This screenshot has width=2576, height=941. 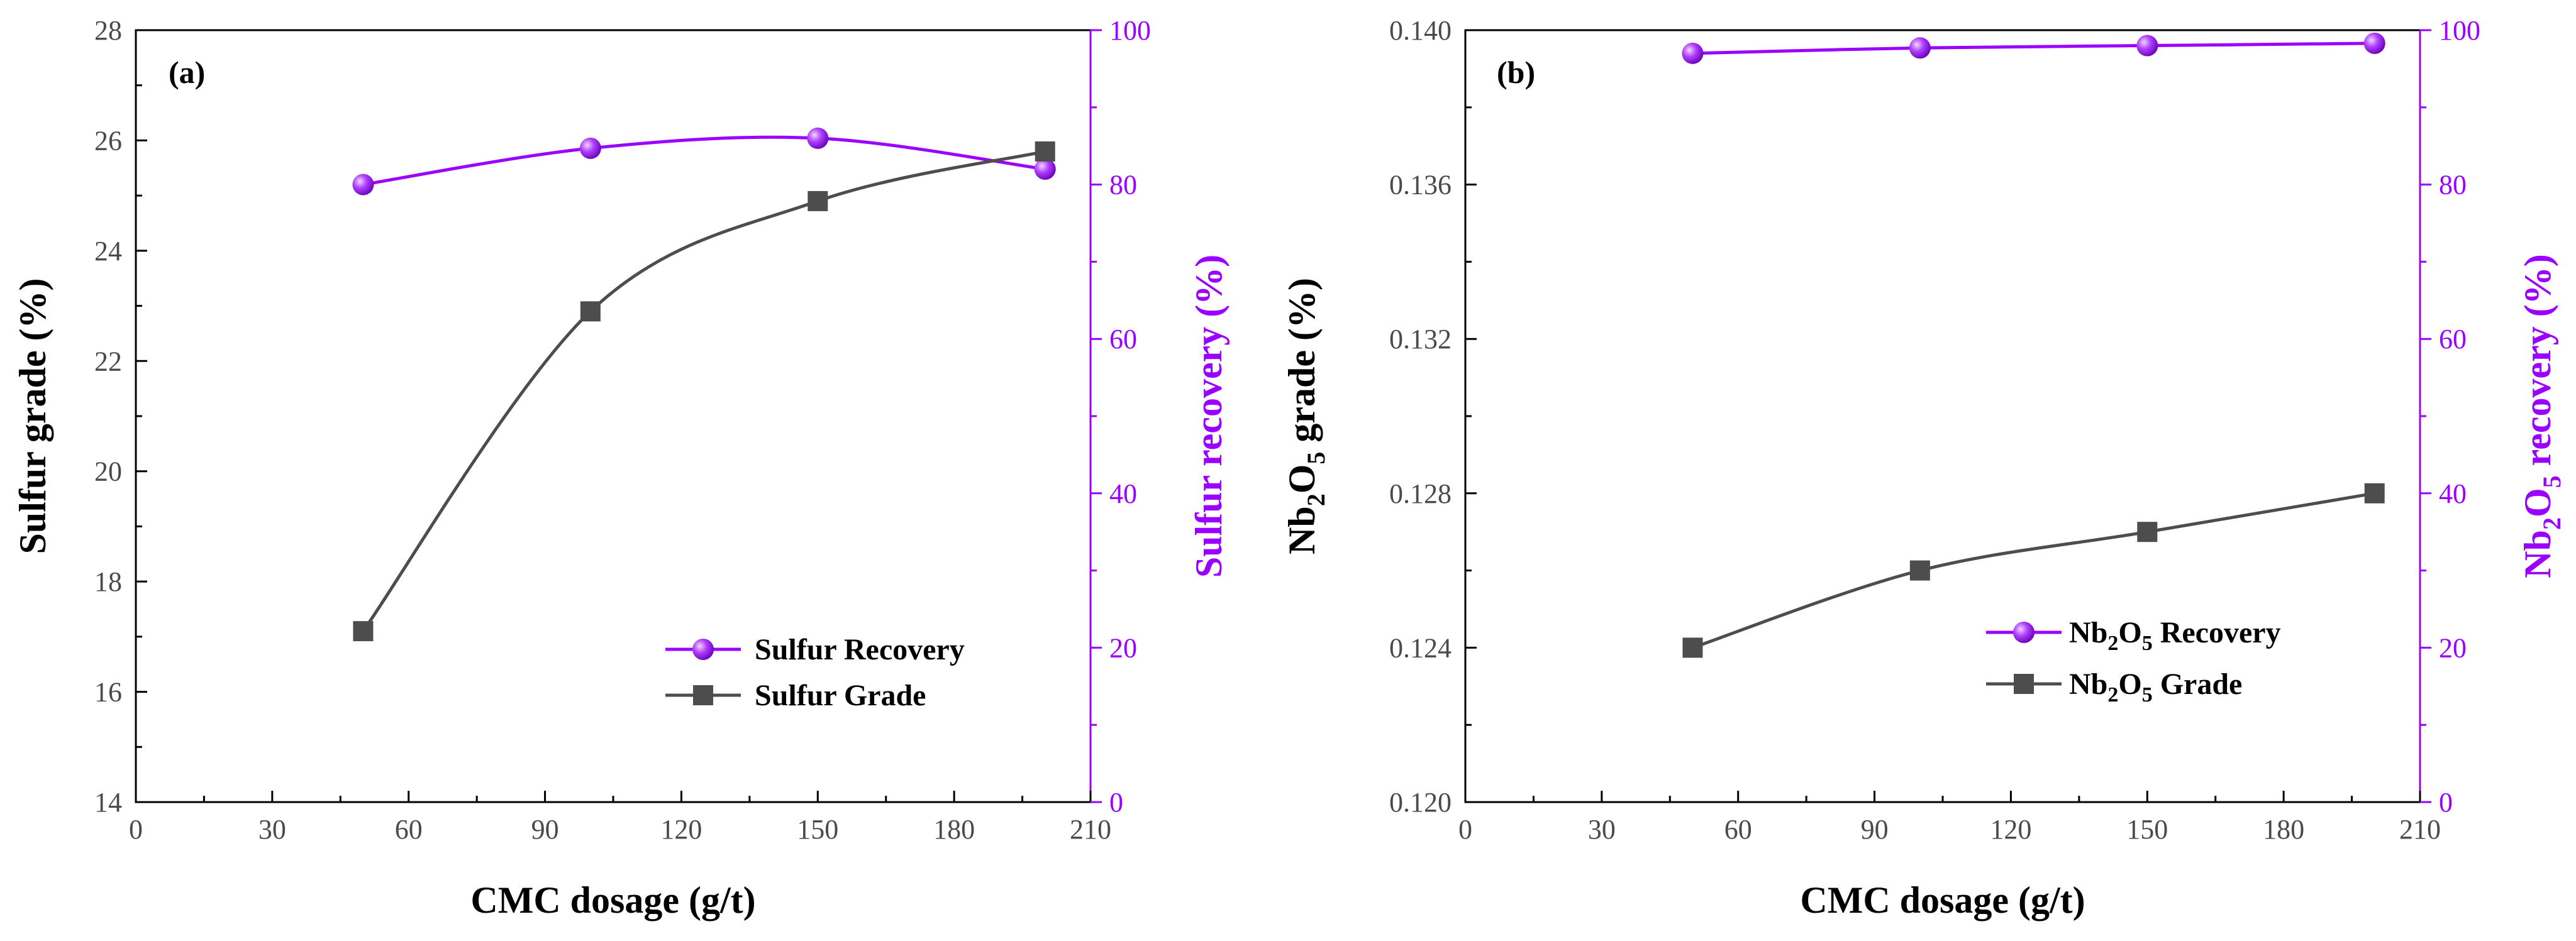 I want to click on y-tick-label-b: 0.120, so click(x=1420, y=803).